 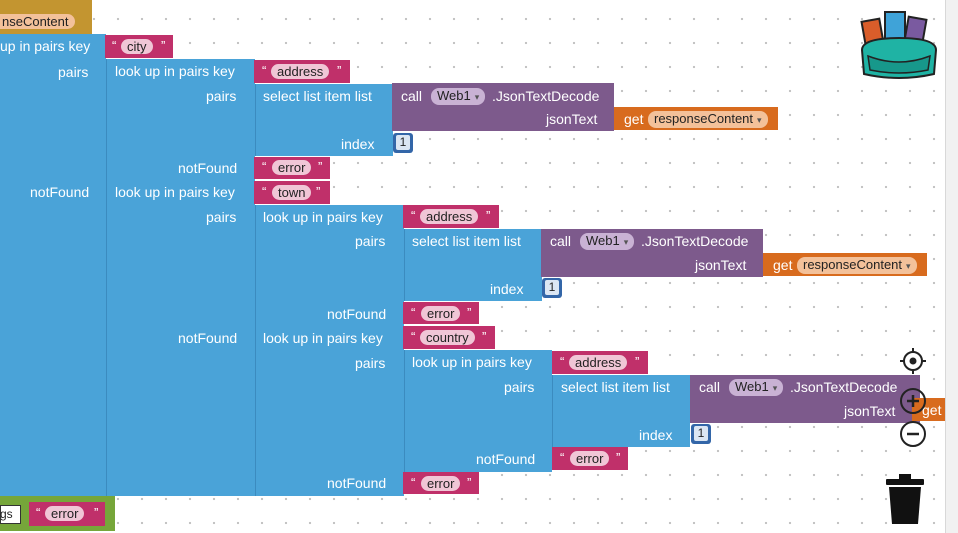 I want to click on var-dropdown-1: responseContent ▾, so click(x=708, y=119).